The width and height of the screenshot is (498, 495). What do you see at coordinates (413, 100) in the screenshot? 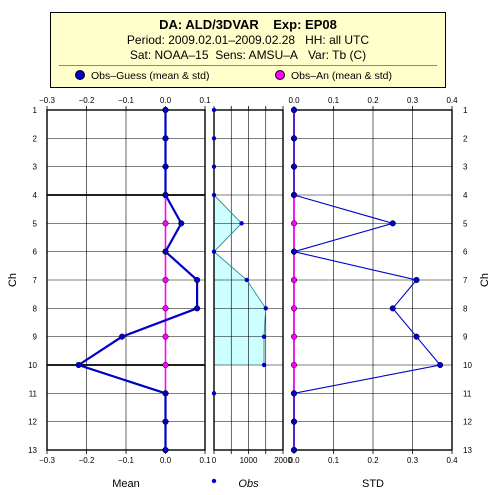
I see `x-tick-label-top: 0.3` at bounding box center [413, 100].